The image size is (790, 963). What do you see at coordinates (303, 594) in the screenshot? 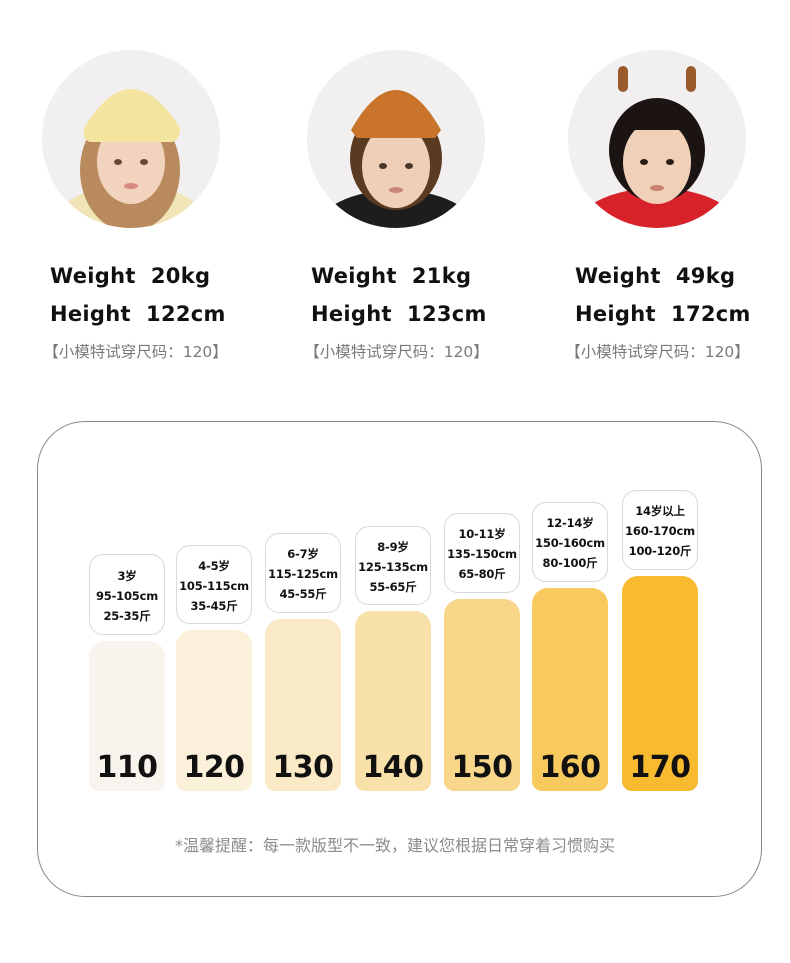
I see `size-weight-range: 45-55斤` at bounding box center [303, 594].